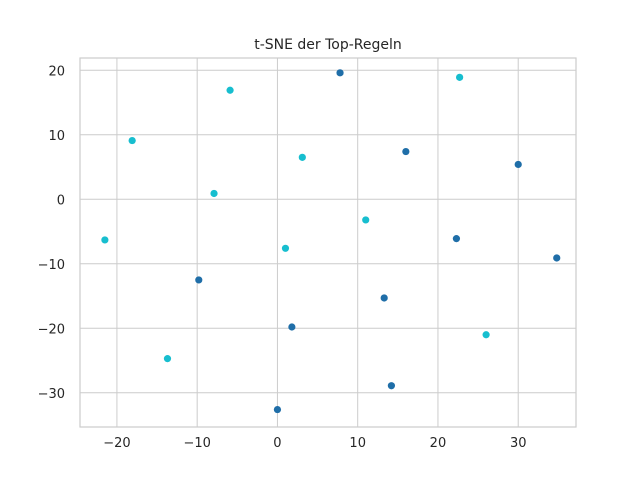 Image resolution: width=640 pixels, height=480 pixels. What do you see at coordinates (518, 443) in the screenshot?
I see `x-tick-label: 30` at bounding box center [518, 443].